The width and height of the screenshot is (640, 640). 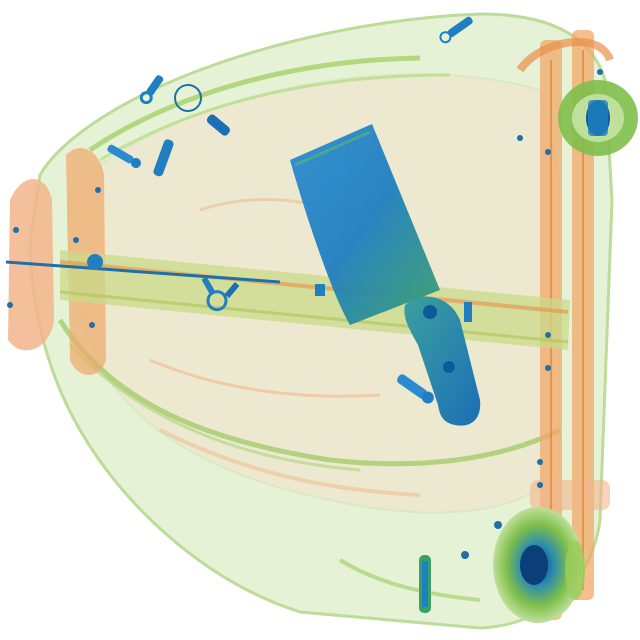 What do you see at coordinates (598, 118) in the screenshot?
I see `wheel-top` at bounding box center [598, 118].